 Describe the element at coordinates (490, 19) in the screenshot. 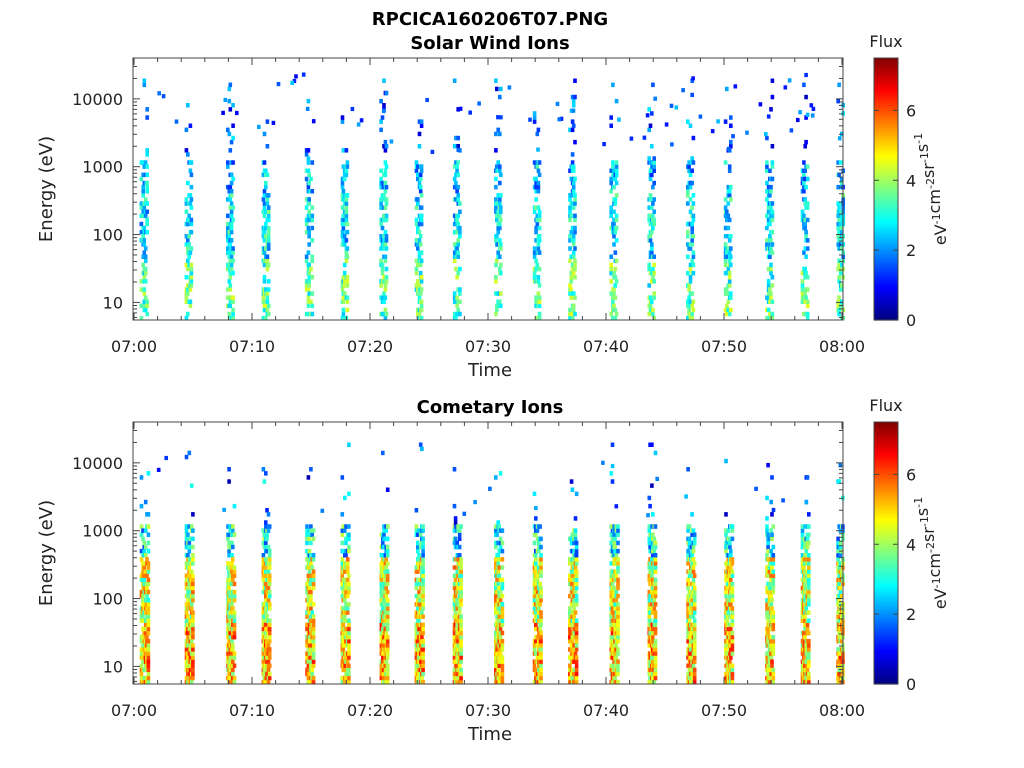

I see `figure-title: RPCICA160206T07.PNG` at that location.